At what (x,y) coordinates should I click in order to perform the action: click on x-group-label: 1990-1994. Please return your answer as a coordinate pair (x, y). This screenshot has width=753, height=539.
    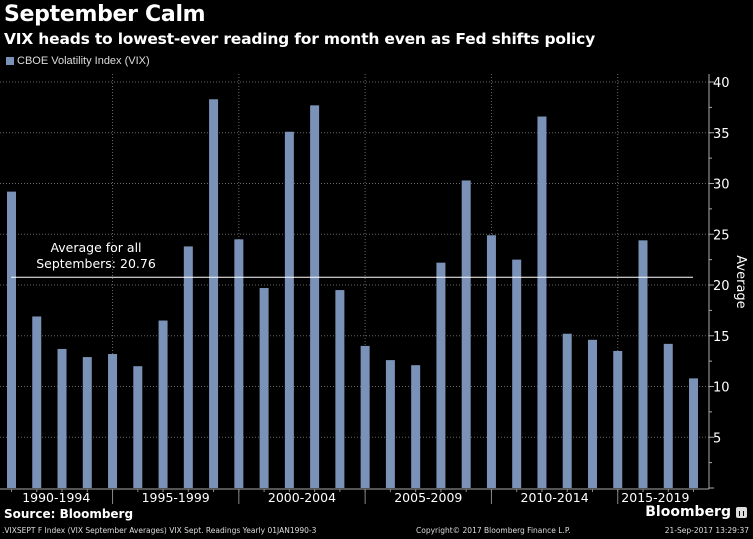
    Looking at the image, I should click on (56, 497).